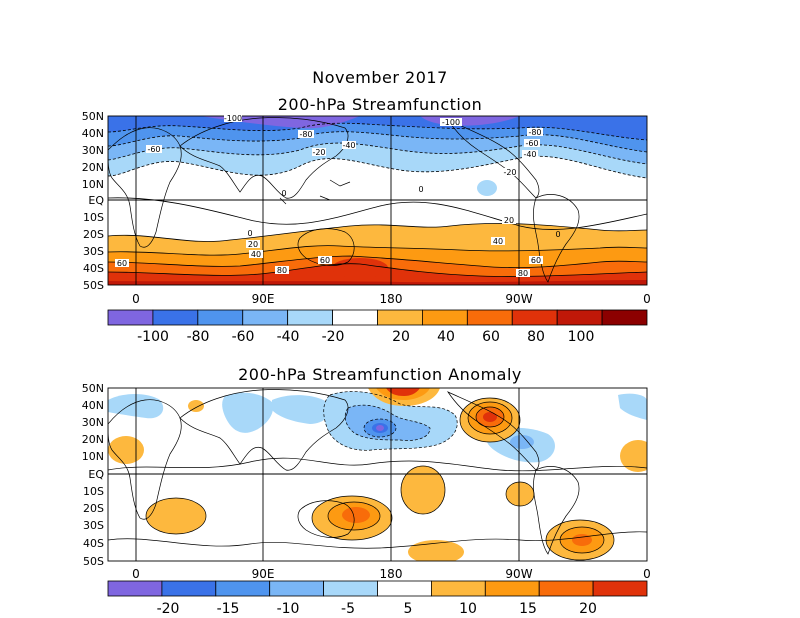 The height and width of the screenshot is (618, 800). What do you see at coordinates (380, 374) in the screenshot?
I see `map2-title: 200-hPa Streamfunction Anomaly` at bounding box center [380, 374].